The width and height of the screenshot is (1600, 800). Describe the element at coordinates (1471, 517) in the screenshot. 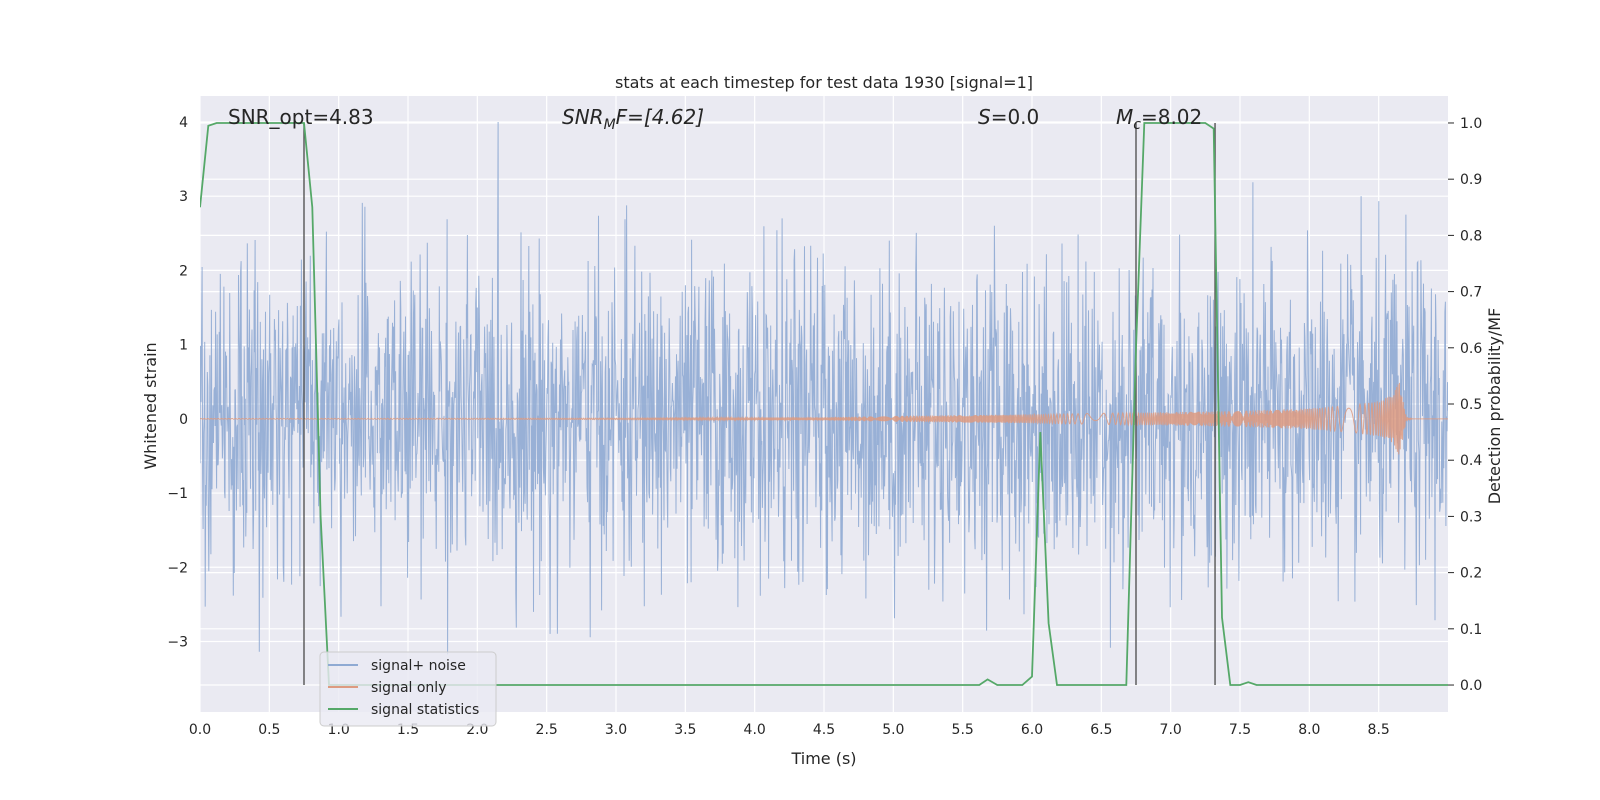

I see `y-right-tick-label: 0.3` at that location.